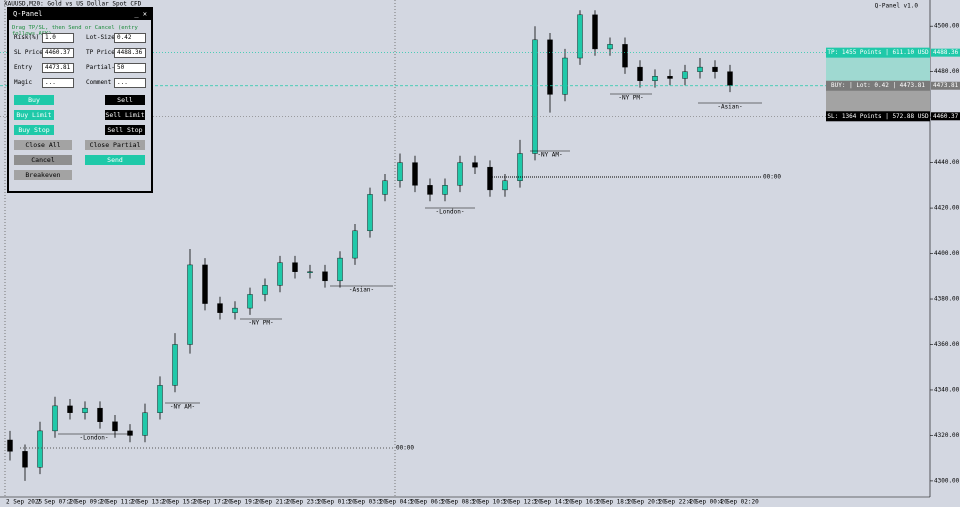 The image size is (960, 507). What do you see at coordinates (58, 68) in the screenshot?
I see `field-input: 4473.81` at bounding box center [58, 68].